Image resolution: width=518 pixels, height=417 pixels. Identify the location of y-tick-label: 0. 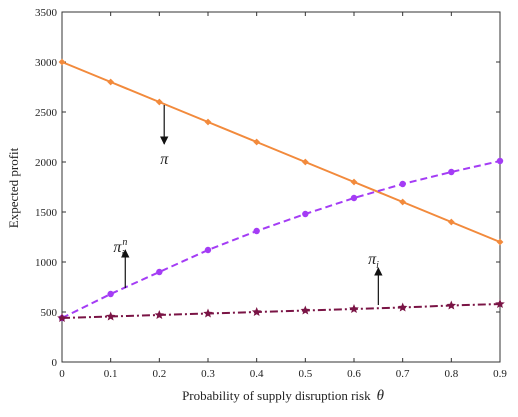
(55, 363).